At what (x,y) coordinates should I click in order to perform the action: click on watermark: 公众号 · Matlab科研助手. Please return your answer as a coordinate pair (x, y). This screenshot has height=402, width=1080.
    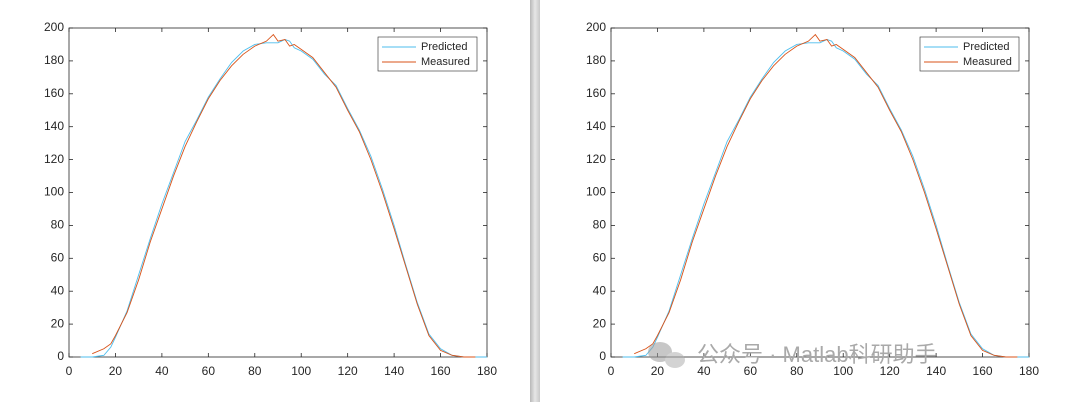
    Looking at the image, I should click on (817, 354).